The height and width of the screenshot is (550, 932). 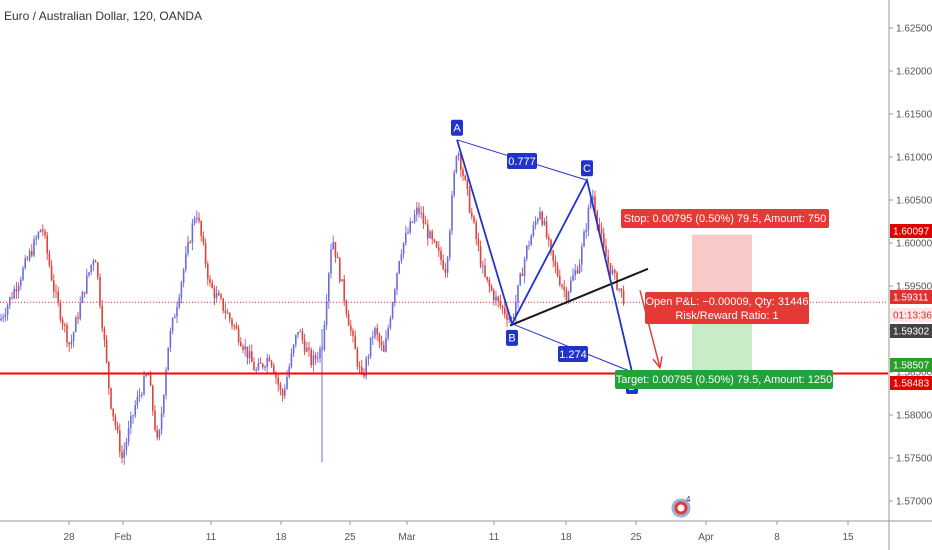 What do you see at coordinates (726, 316) in the screenshot?
I see `pnl-label-text: Risk/Reward Ratio: 1` at bounding box center [726, 316].